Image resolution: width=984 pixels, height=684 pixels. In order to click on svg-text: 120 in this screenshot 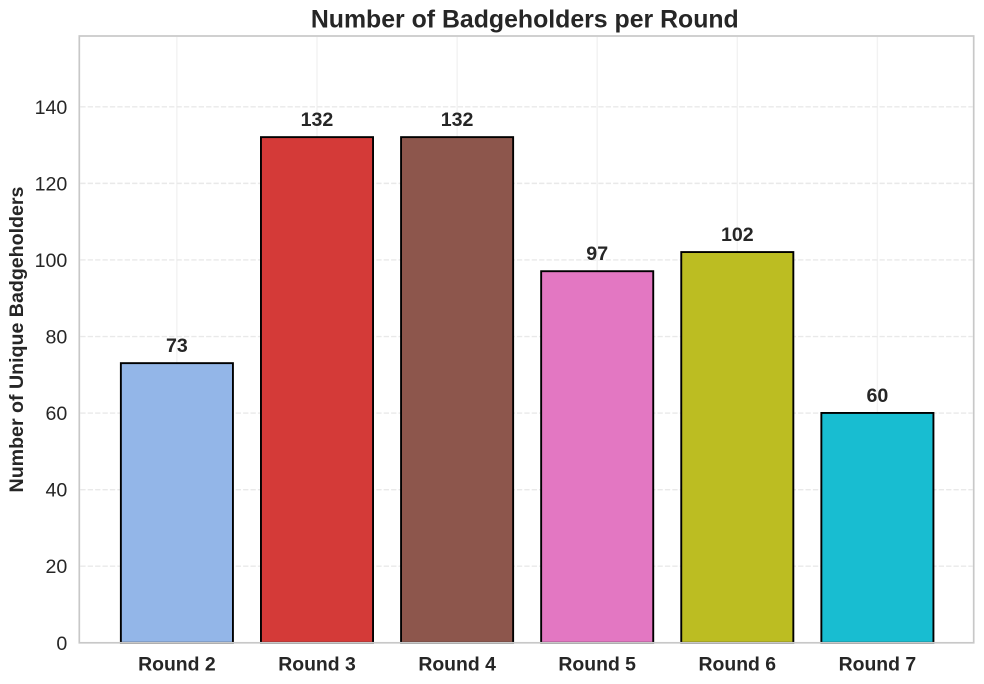, I will do `click(51, 184)`.